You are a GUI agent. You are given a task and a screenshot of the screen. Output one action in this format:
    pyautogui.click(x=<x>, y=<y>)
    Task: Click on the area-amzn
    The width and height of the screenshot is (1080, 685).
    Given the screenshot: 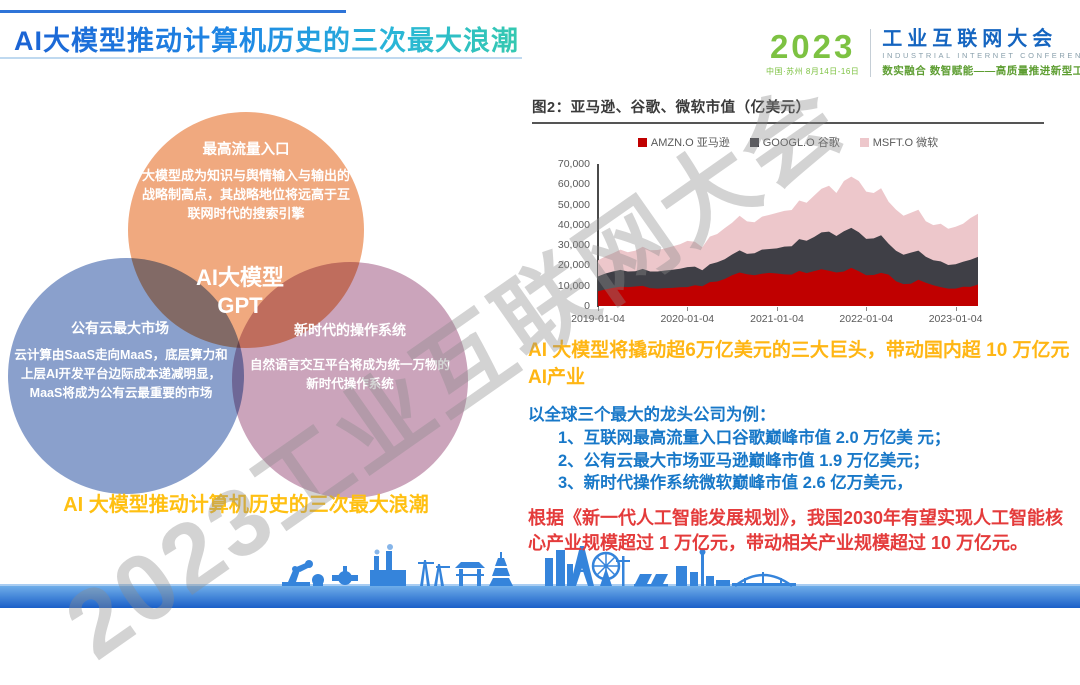 What is the action you would take?
    pyautogui.click(x=788, y=286)
    